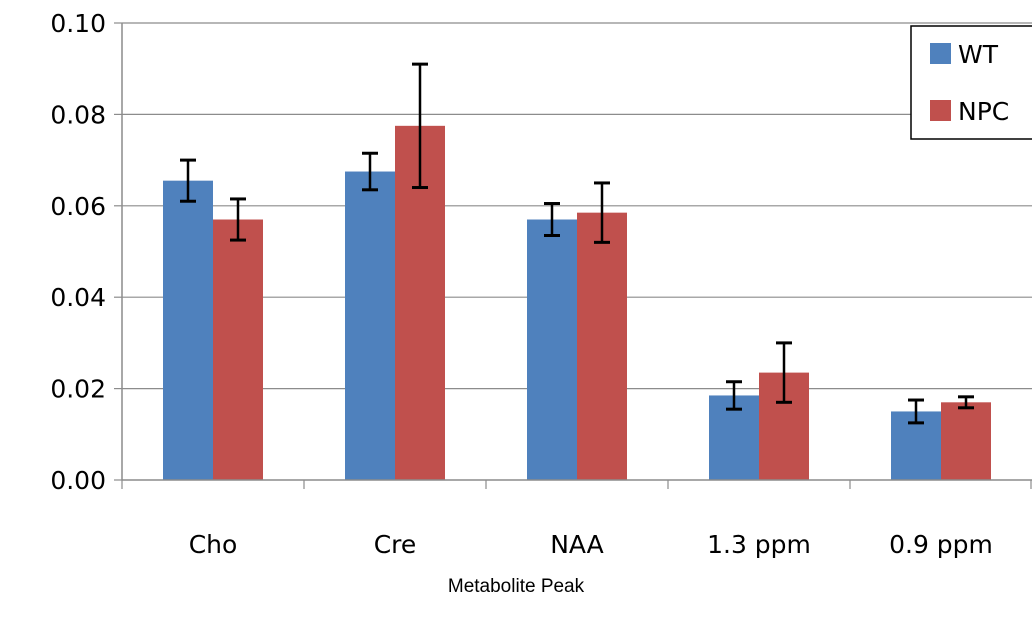 Image resolution: width=1032 pixels, height=622 pixels. Describe the element at coordinates (78, 206) in the screenshot. I see `y-tick-label: 0.06` at that location.